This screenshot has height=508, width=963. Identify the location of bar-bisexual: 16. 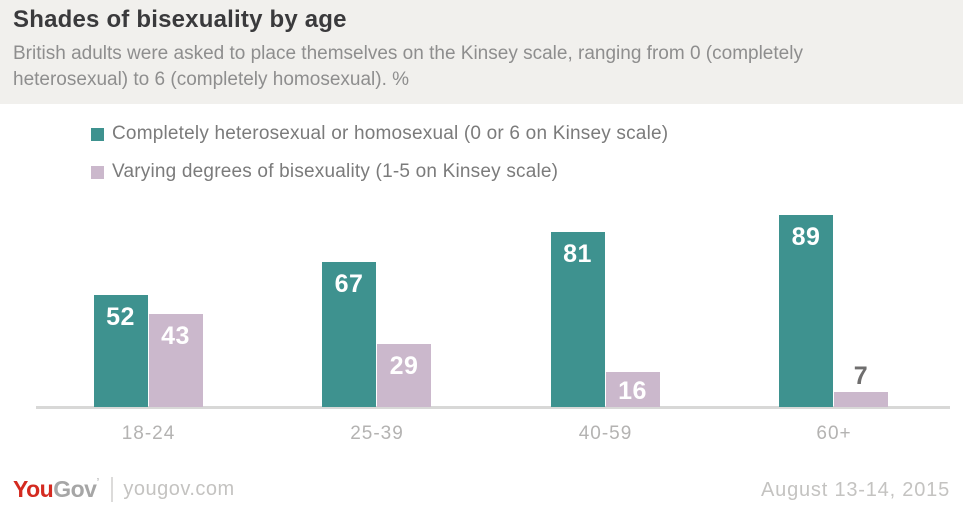
(632, 389).